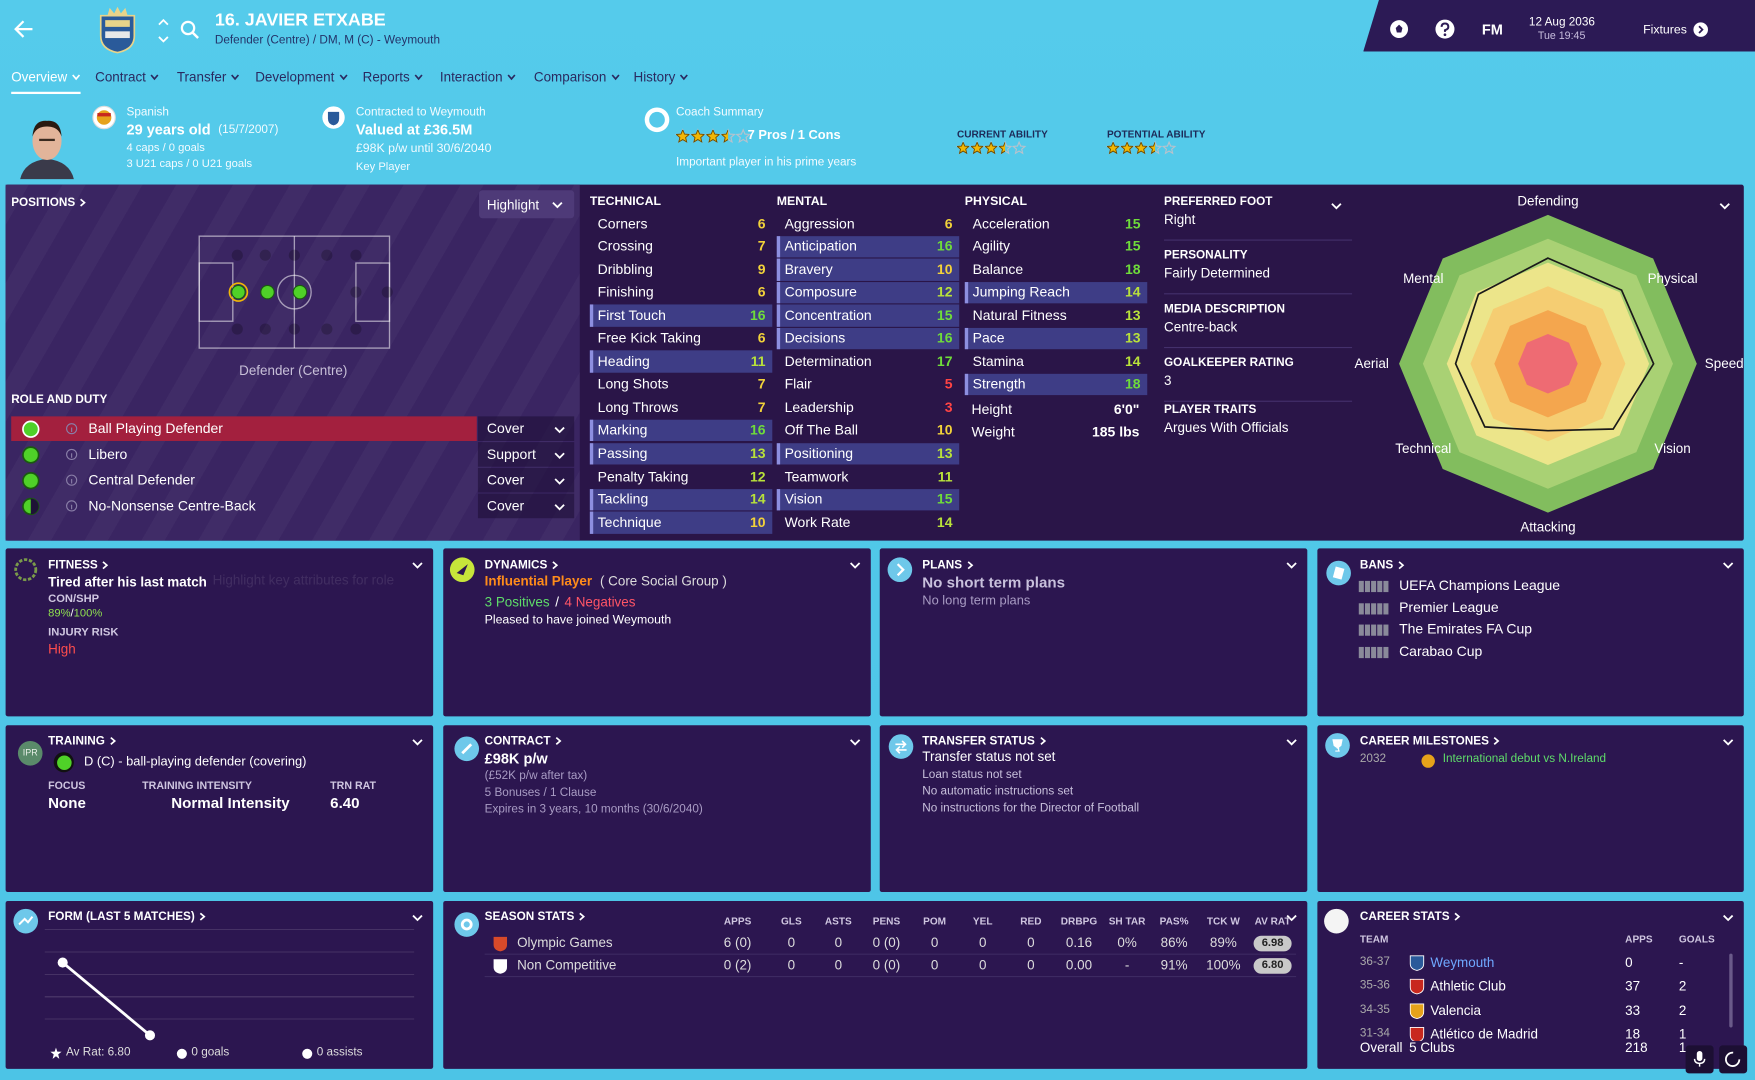 The height and width of the screenshot is (1080, 1755). What do you see at coordinates (478, 77) in the screenshot?
I see `nav-tab: Interaction` at bounding box center [478, 77].